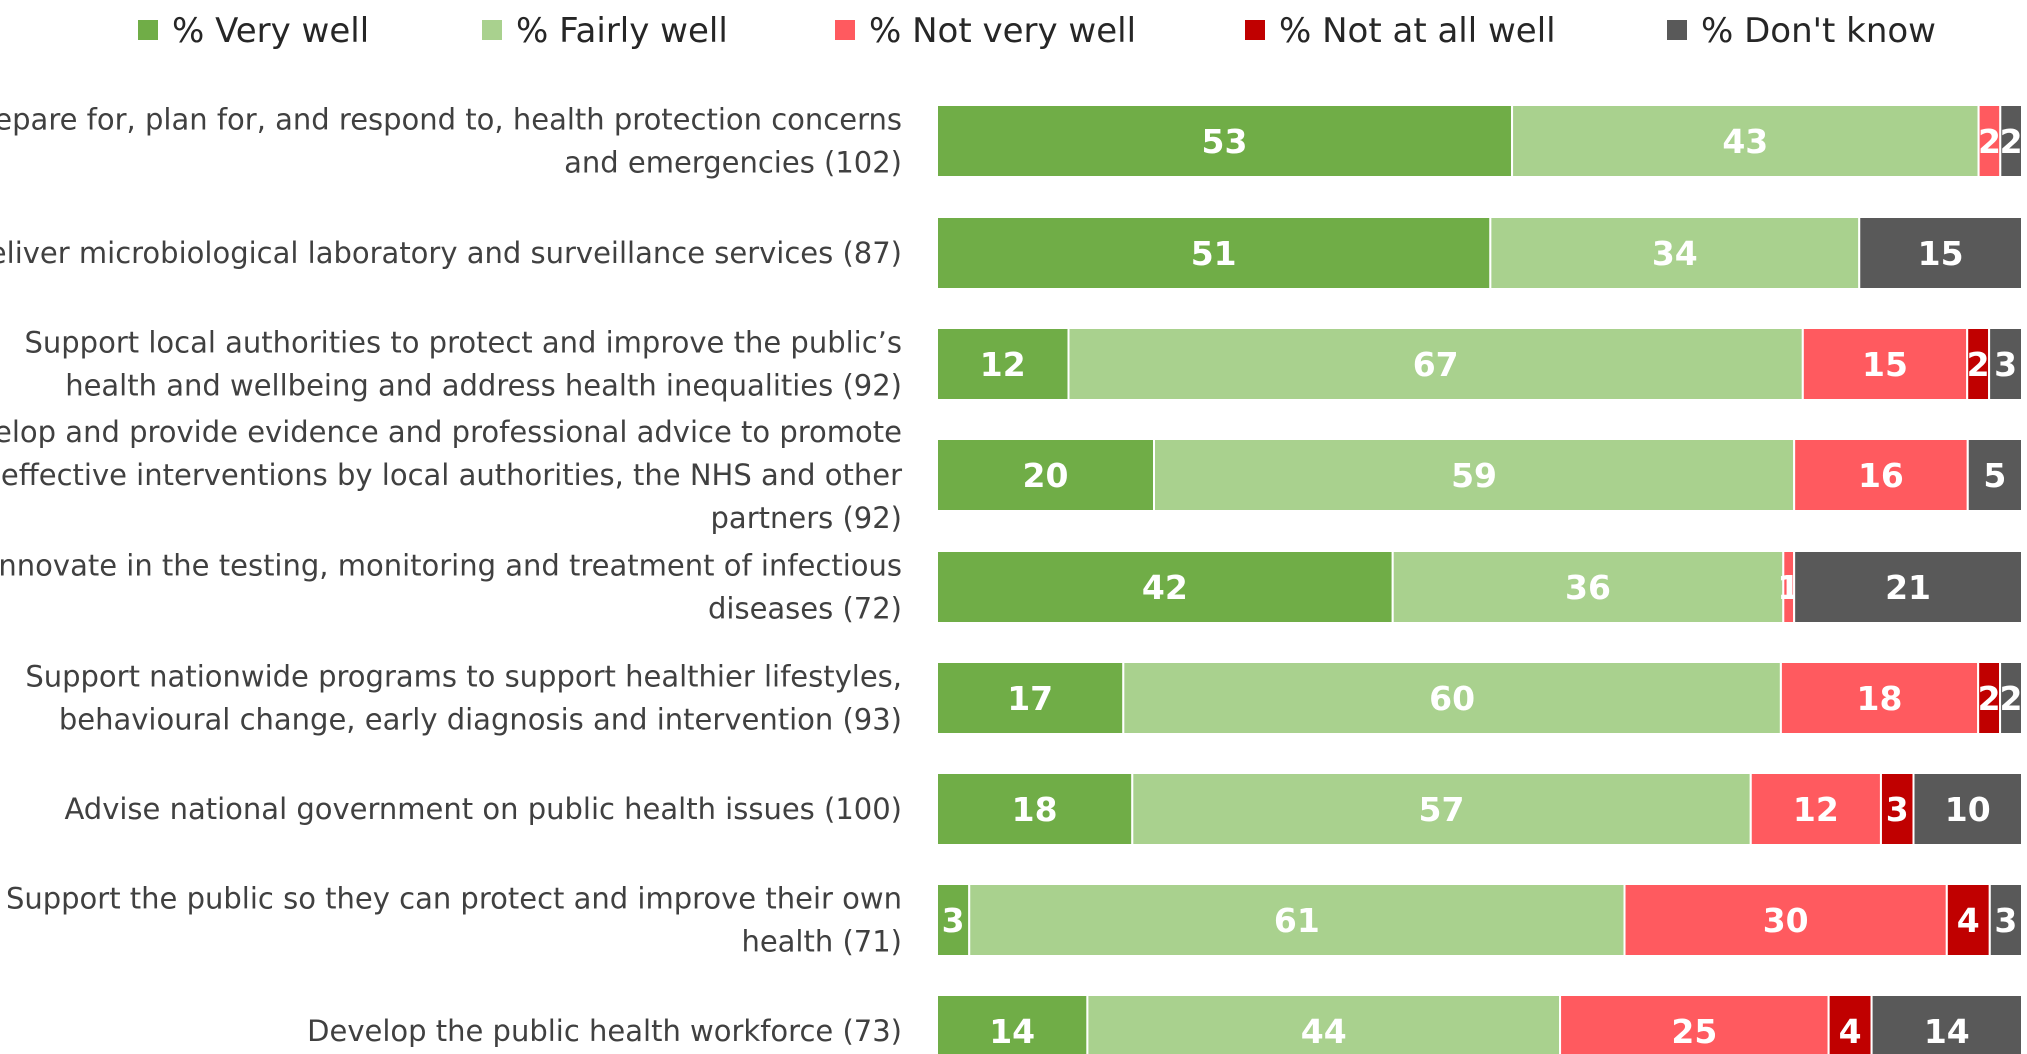 This screenshot has width=2027, height=1054. I want to click on data-label: 61, so click(1297, 920).